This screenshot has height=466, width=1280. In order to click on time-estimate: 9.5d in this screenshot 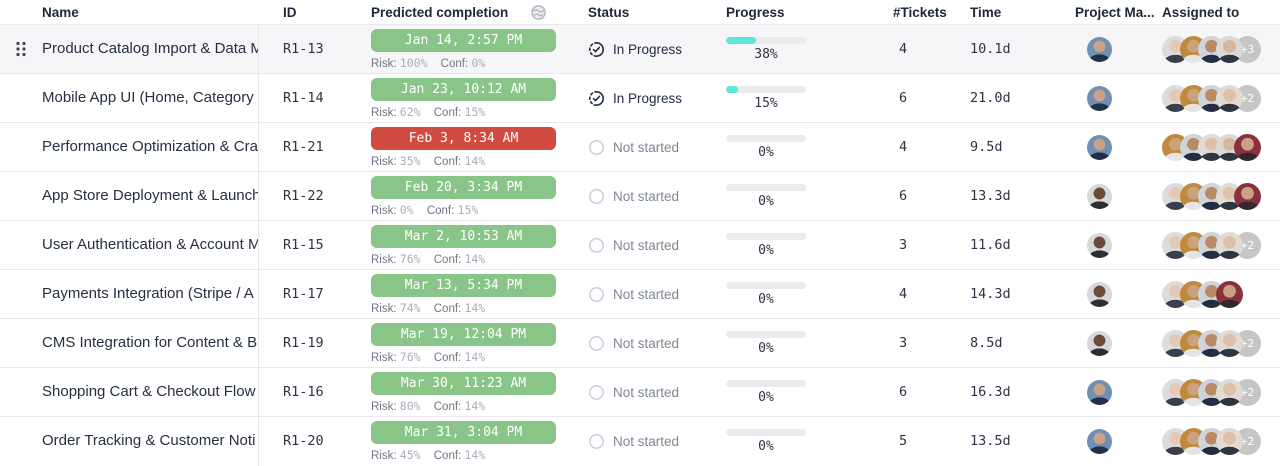, I will do `click(986, 147)`.